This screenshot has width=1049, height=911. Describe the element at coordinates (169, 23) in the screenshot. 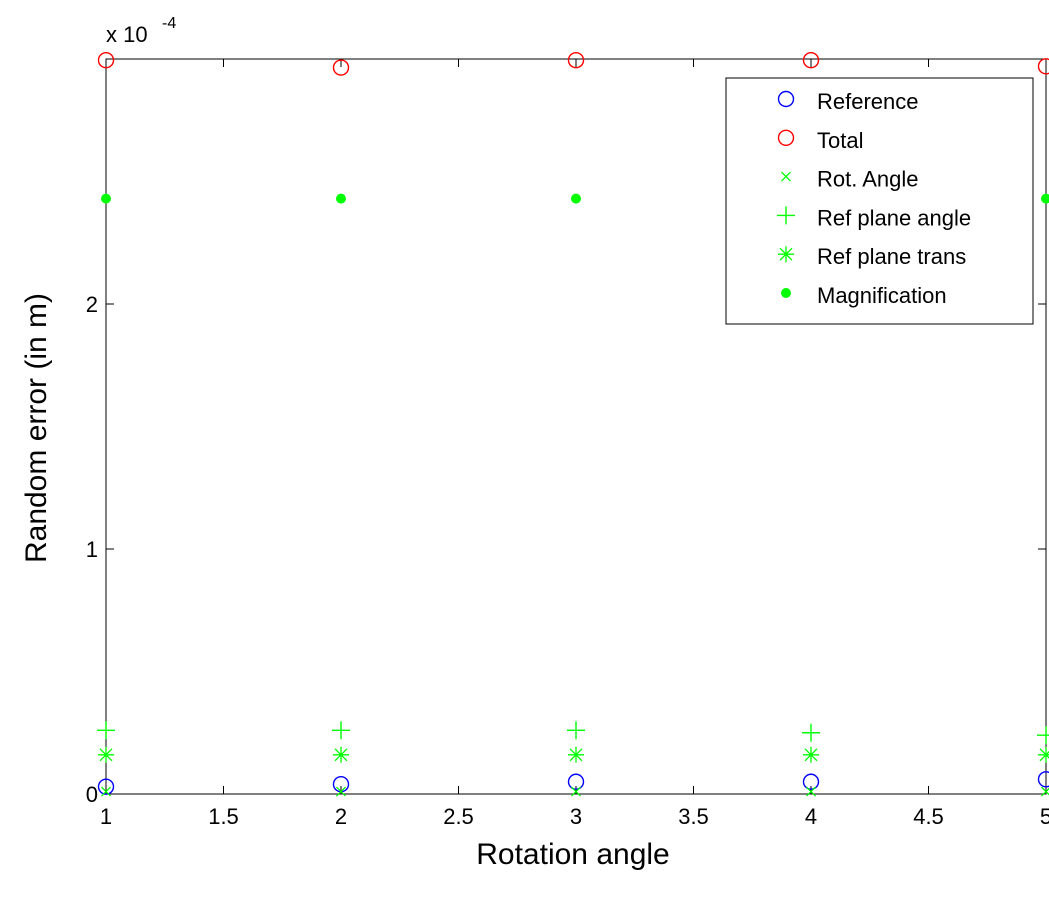

I see `y-axis-exponent-power: -4` at that location.